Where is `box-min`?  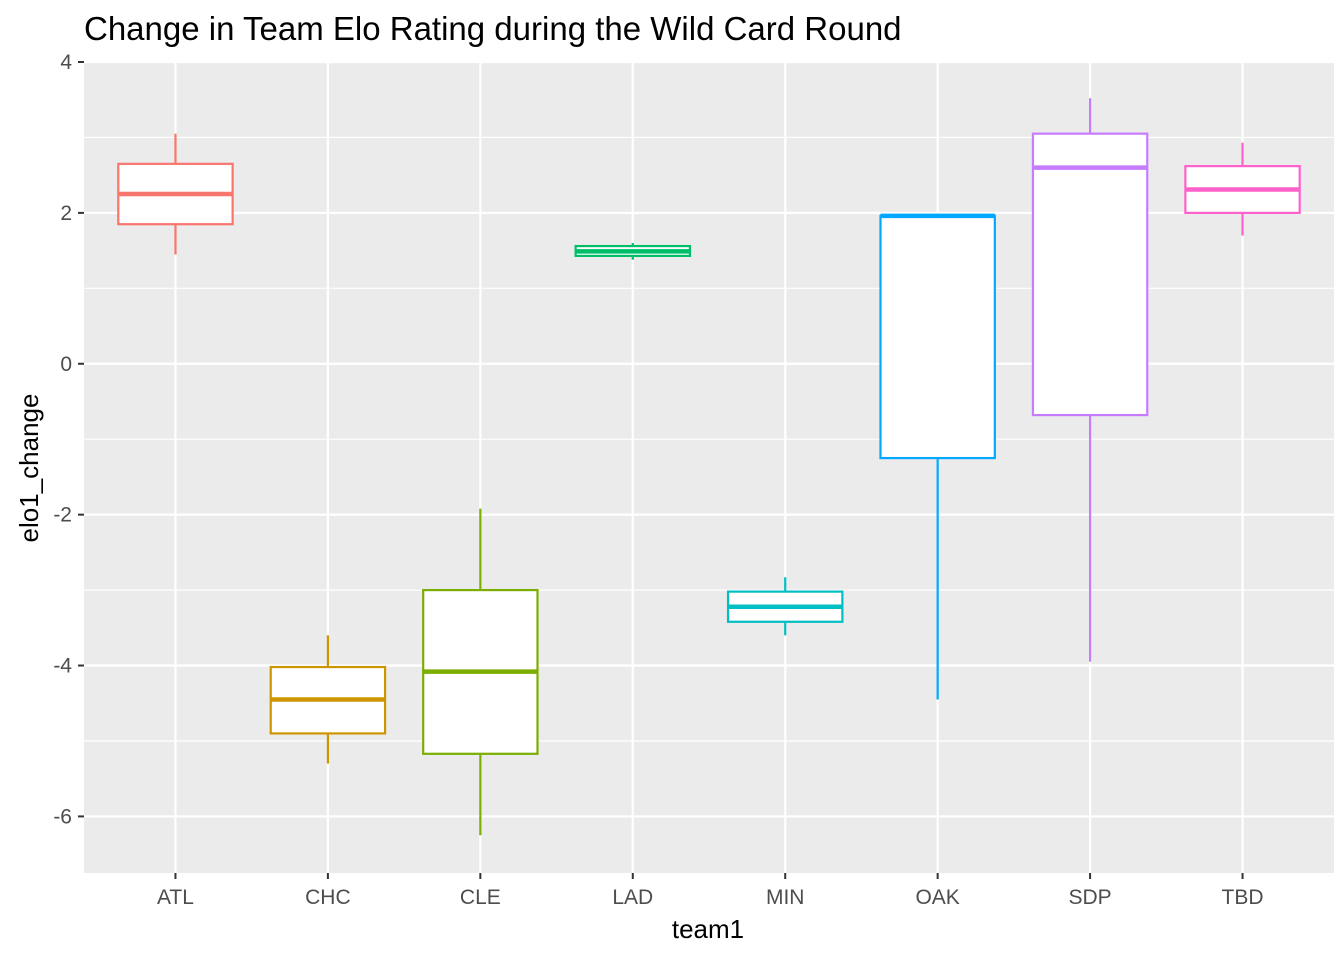
box-min is located at coordinates (785, 606).